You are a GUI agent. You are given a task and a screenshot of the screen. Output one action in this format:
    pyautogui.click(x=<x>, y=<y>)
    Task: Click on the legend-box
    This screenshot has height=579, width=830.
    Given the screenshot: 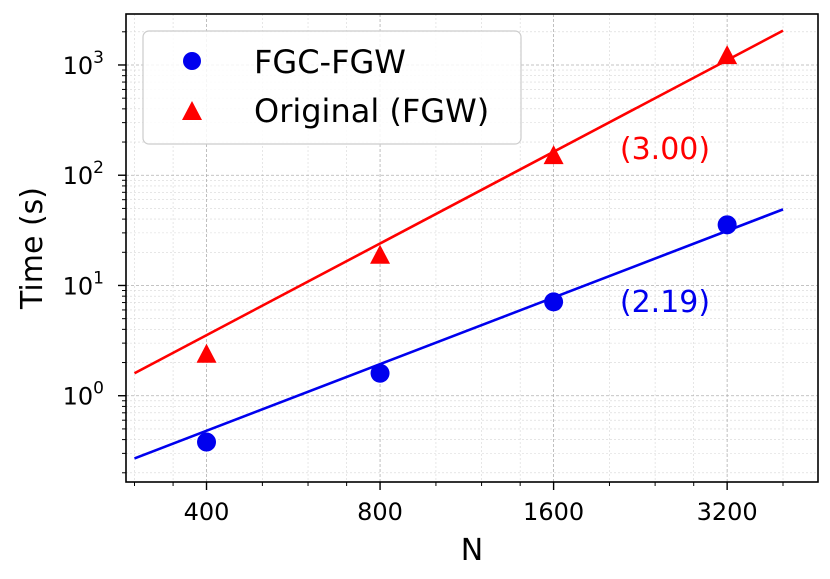 What is the action you would take?
    pyautogui.click(x=332, y=87)
    